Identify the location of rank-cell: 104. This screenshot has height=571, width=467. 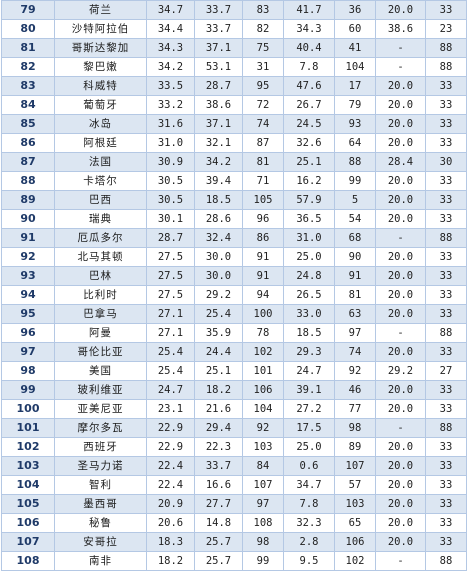
(263, 409).